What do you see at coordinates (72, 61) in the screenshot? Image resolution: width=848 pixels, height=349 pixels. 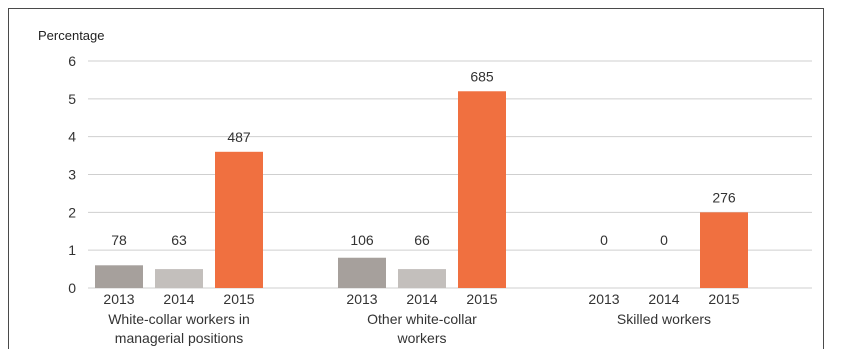 I see `y-tick-label: 6` at bounding box center [72, 61].